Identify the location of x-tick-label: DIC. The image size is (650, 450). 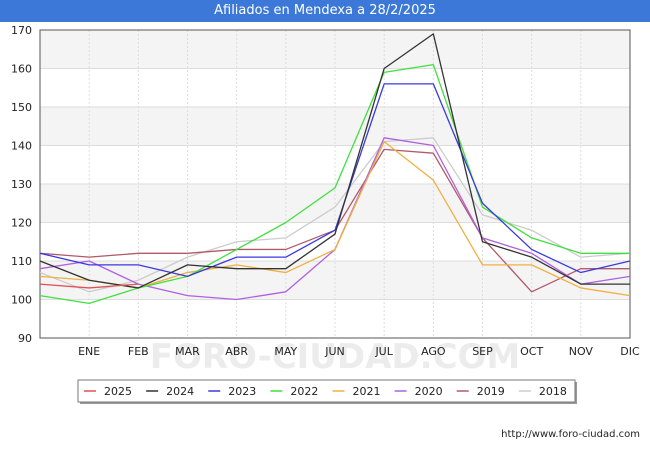
(630, 351).